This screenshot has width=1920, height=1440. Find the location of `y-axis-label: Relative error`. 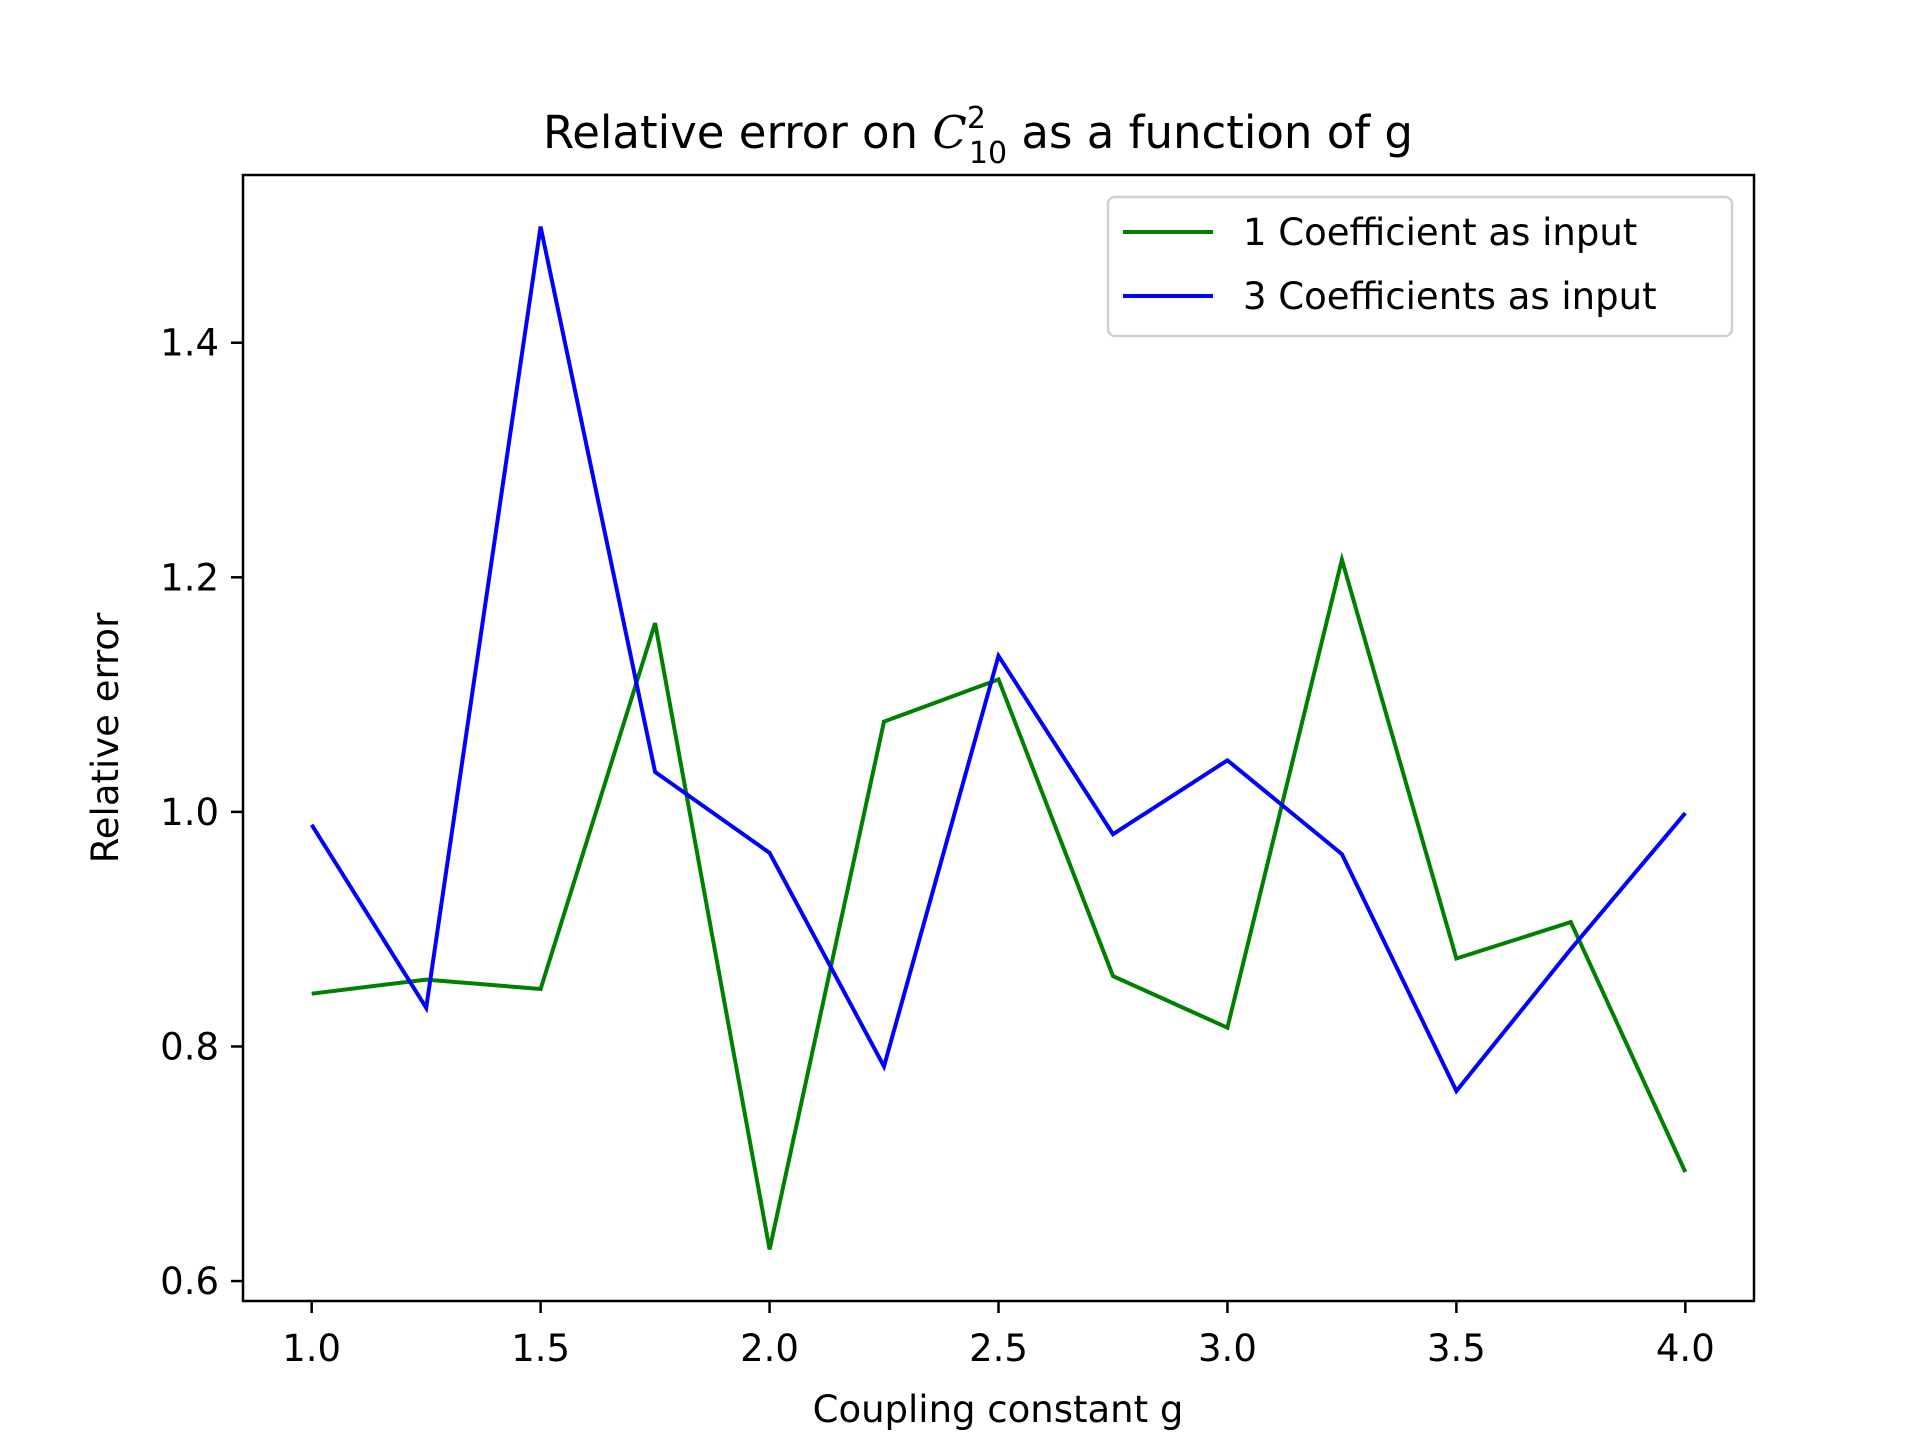

y-axis-label: Relative error is located at coordinates (105, 737).